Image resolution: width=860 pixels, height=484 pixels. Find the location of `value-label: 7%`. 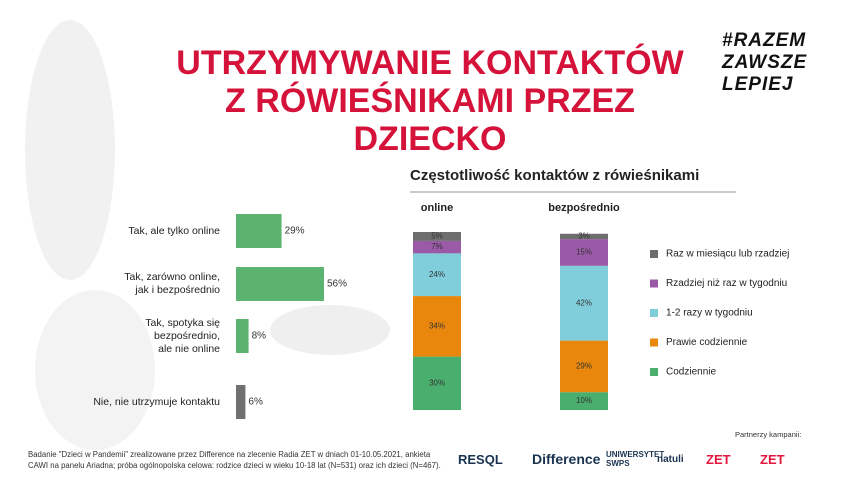

value-label: 7% is located at coordinates (437, 246).